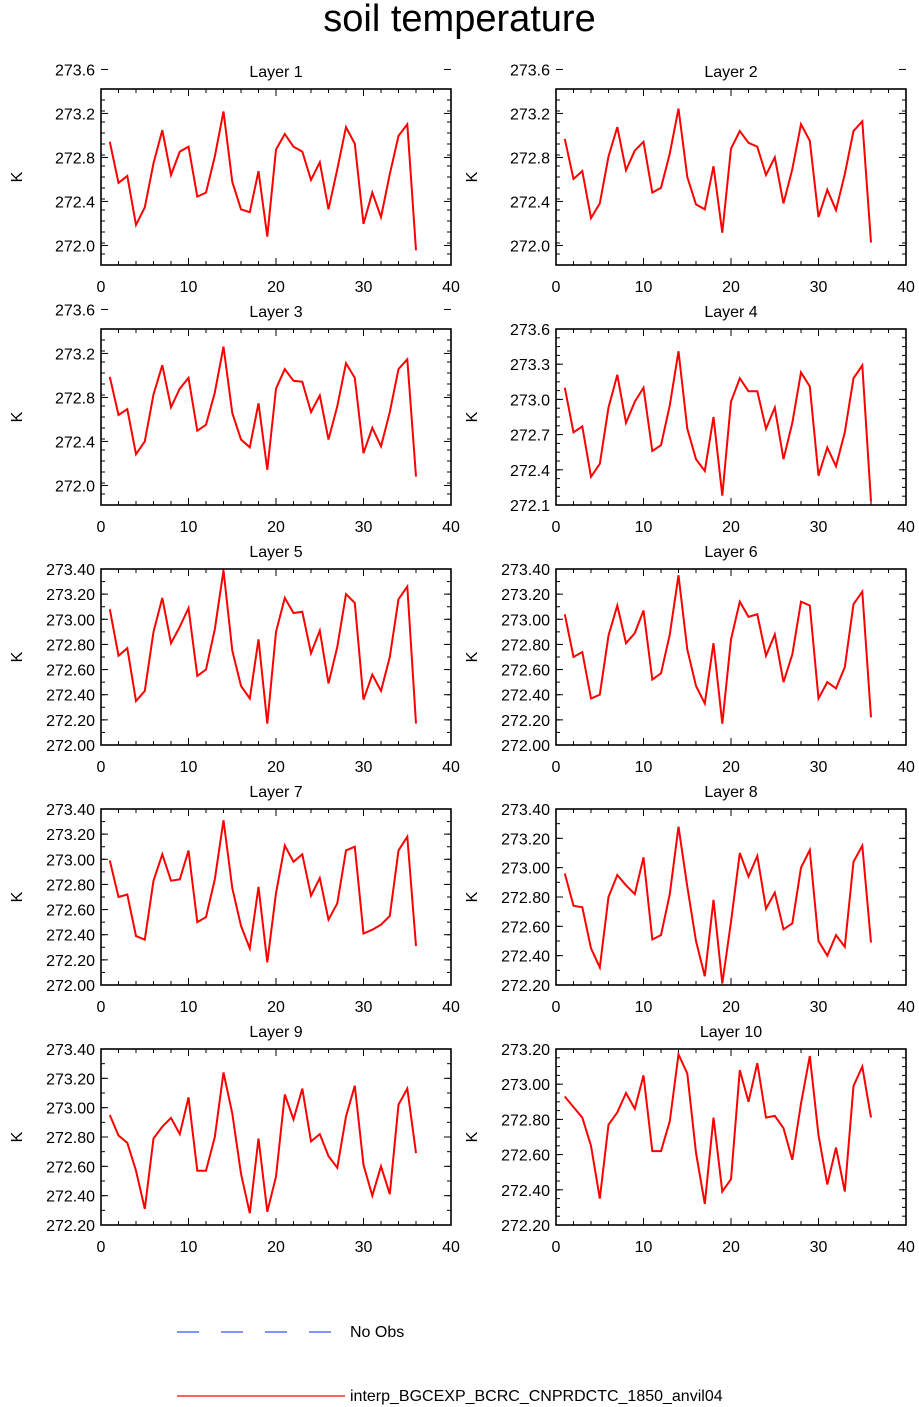 This screenshot has width=919, height=1407. Describe the element at coordinates (530, 330) in the screenshot. I see `y-tick-label: 273.6` at that location.